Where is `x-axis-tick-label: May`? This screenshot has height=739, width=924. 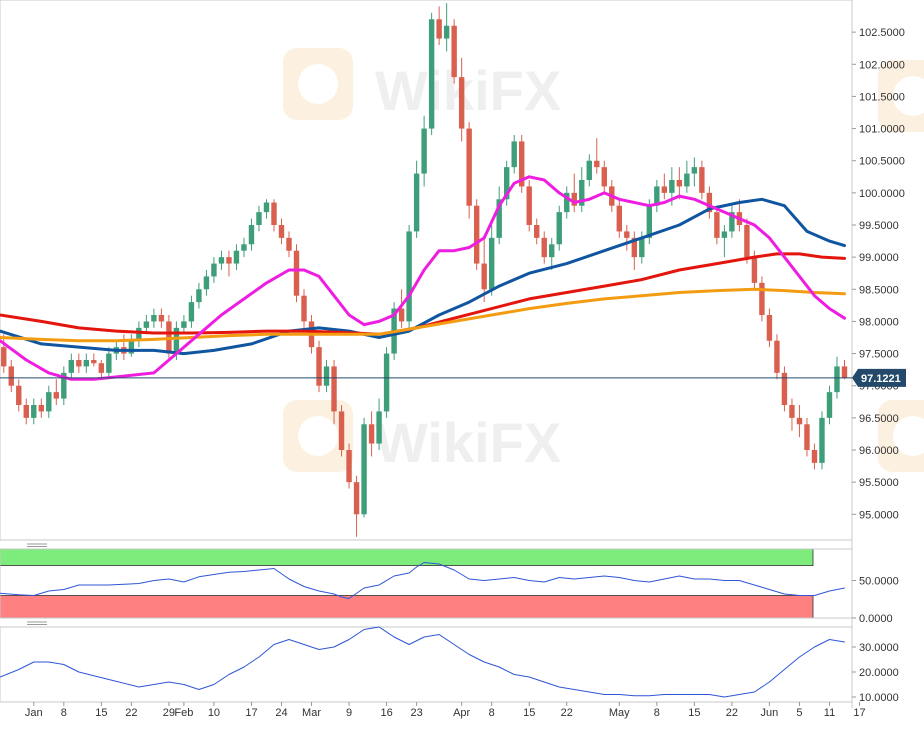 x-axis-tick-label: May is located at coordinates (619, 713).